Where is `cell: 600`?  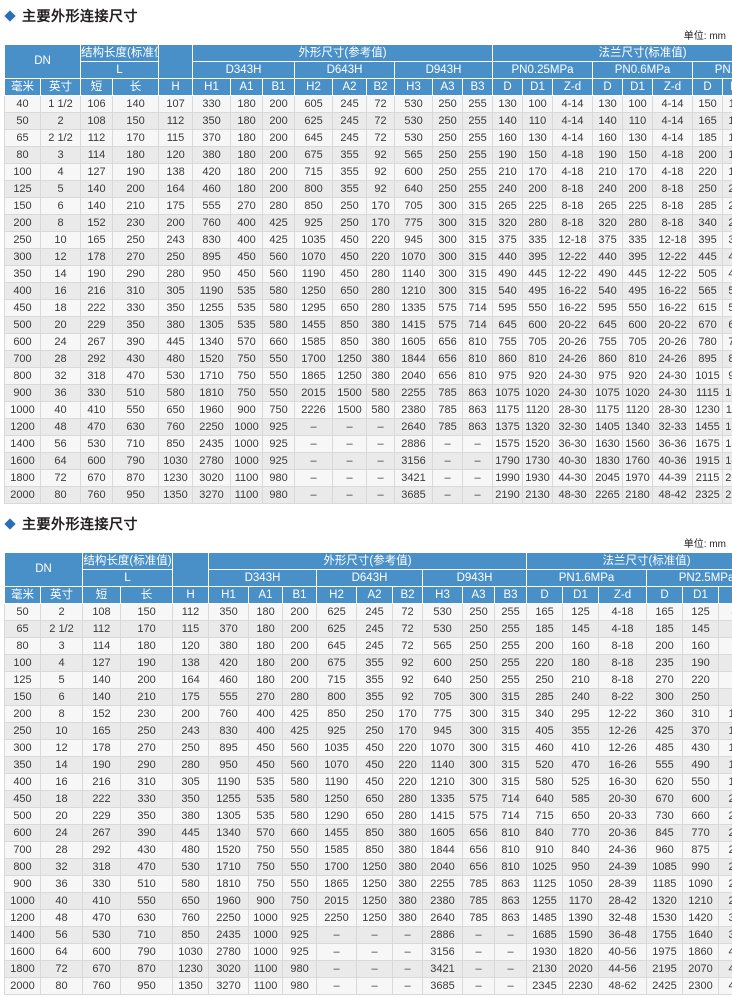 cell: 600 is located at coordinates (23, 342).